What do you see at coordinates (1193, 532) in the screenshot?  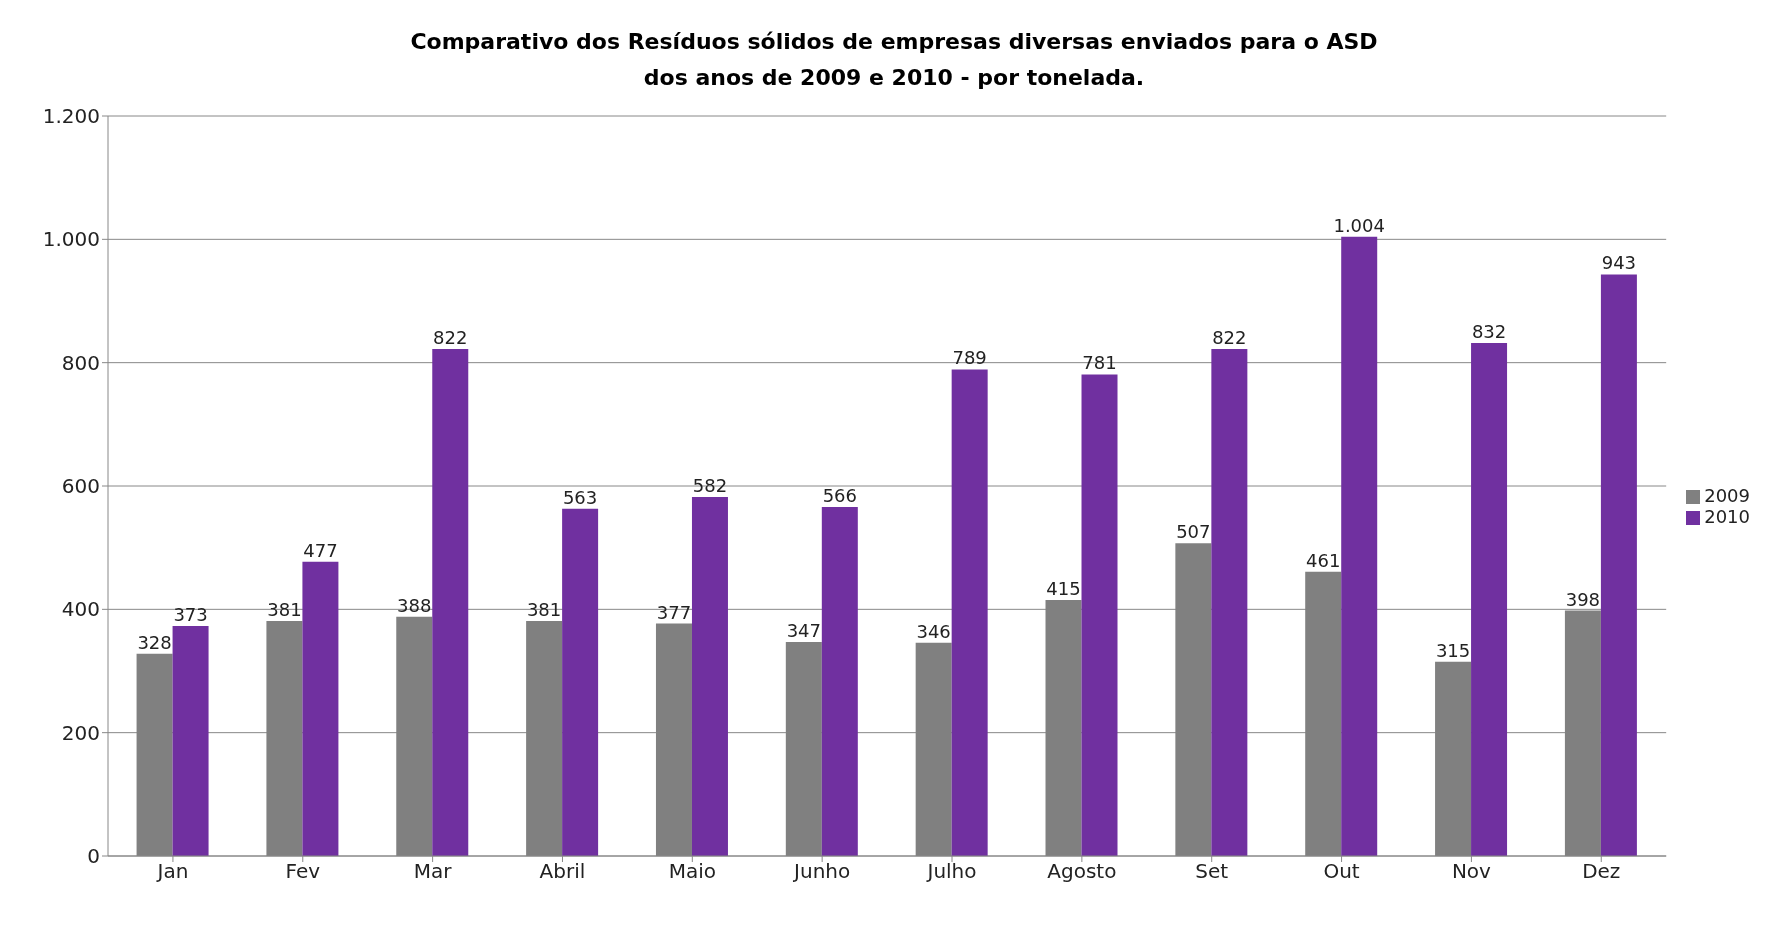 I see `data-label: 507` at bounding box center [1193, 532].